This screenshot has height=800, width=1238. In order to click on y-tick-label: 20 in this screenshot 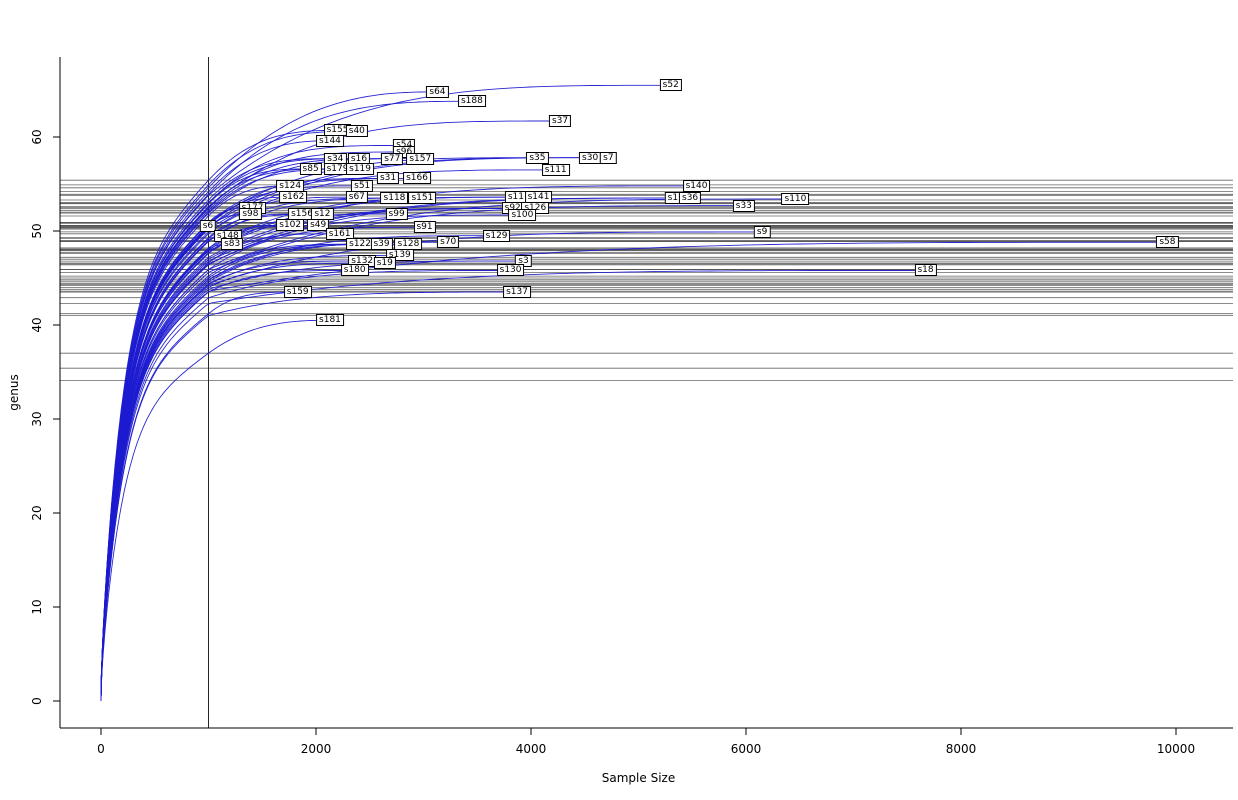, I will do `click(37, 512)`.